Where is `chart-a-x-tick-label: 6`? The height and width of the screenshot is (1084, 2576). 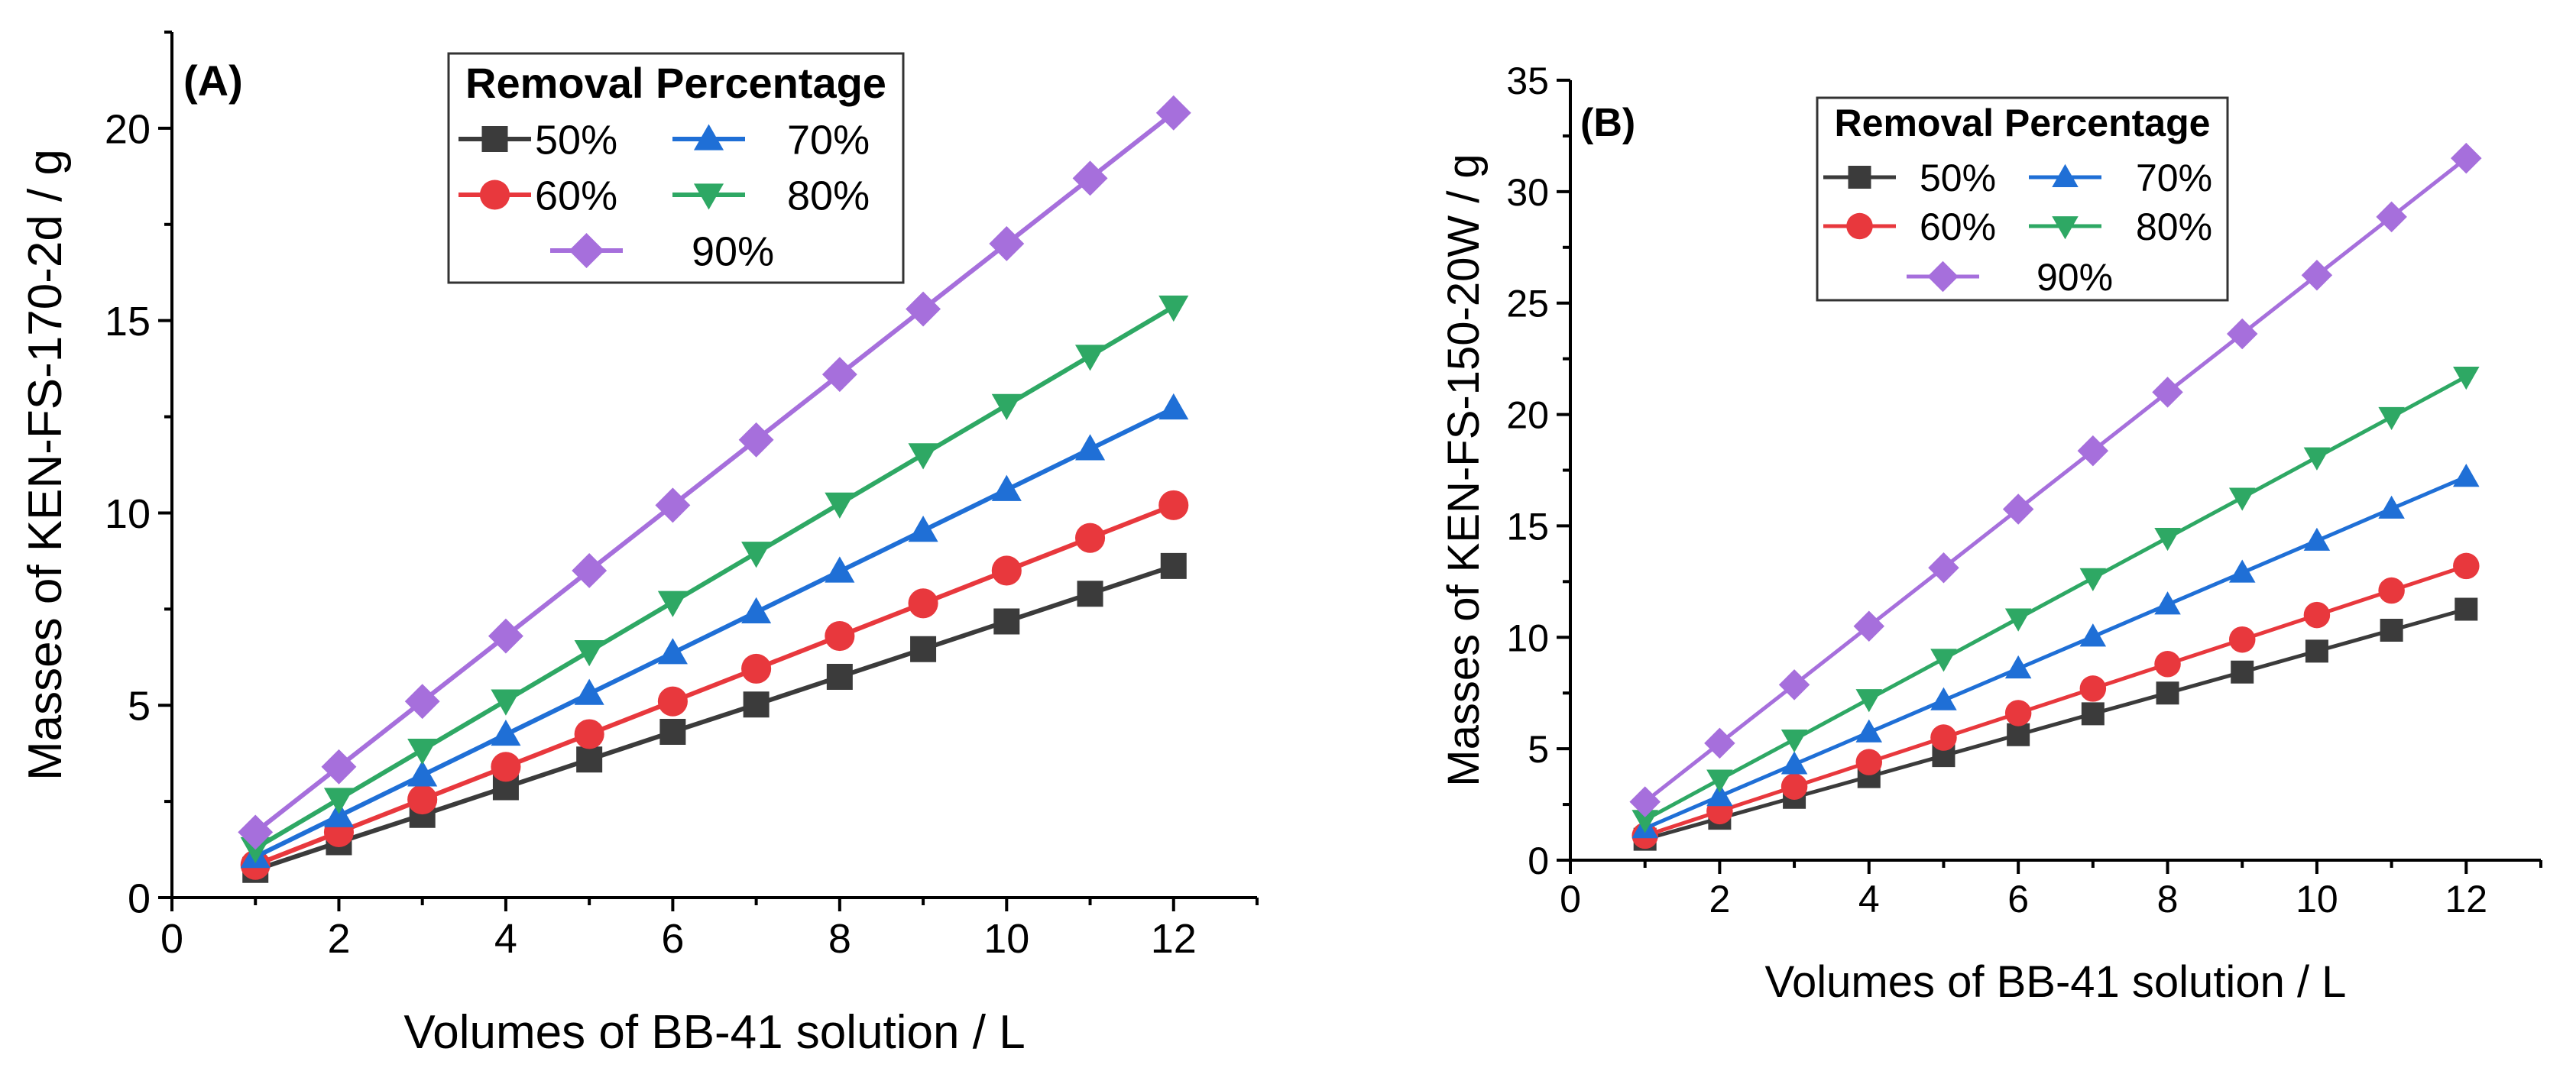
chart-a-x-tick-label: 6 is located at coordinates (672, 939).